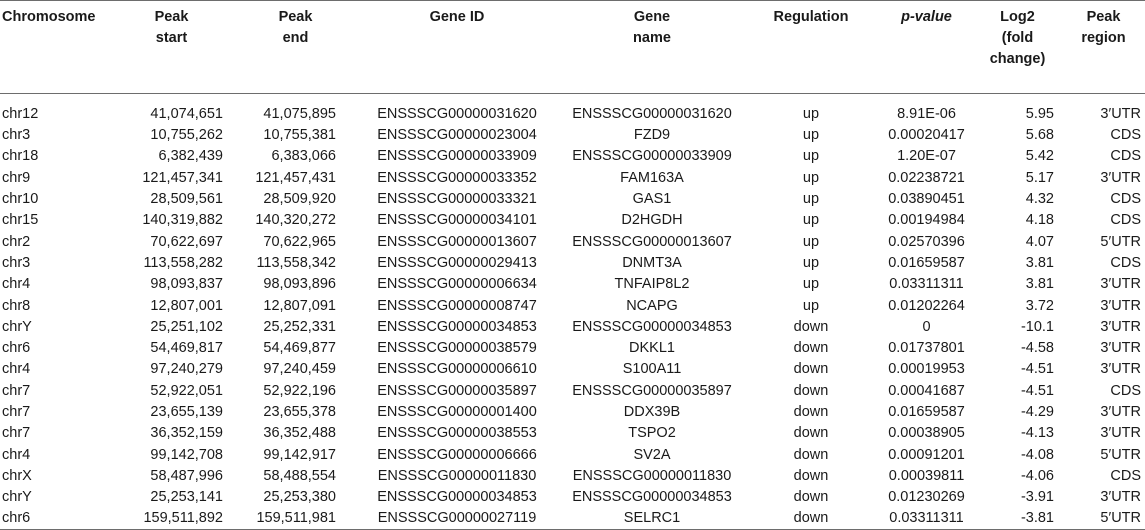 The height and width of the screenshot is (530, 1145). Describe the element at coordinates (182, 177) in the screenshot. I see `cell-peak-start: 121,457,341` at that location.